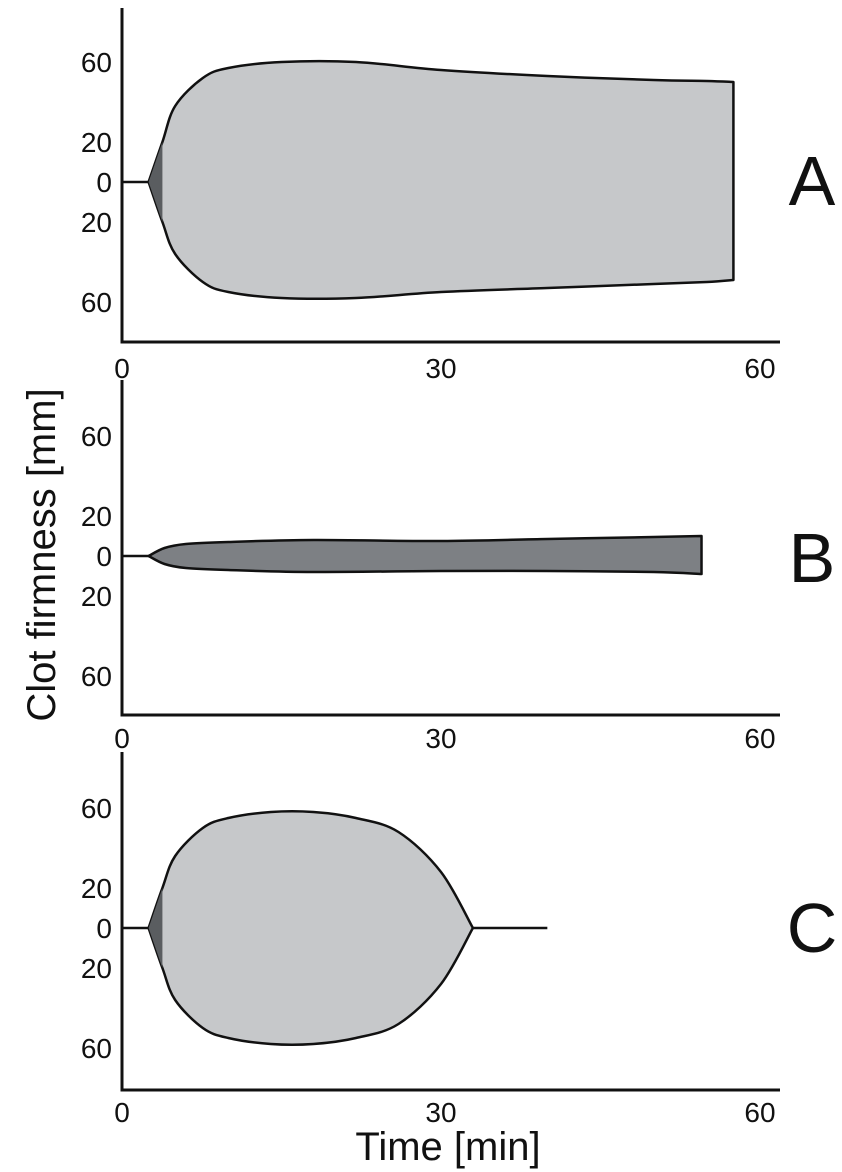 The height and width of the screenshot is (1172, 842). I want to click on y-axis-title: Clot firmness [mm], so click(42, 554).